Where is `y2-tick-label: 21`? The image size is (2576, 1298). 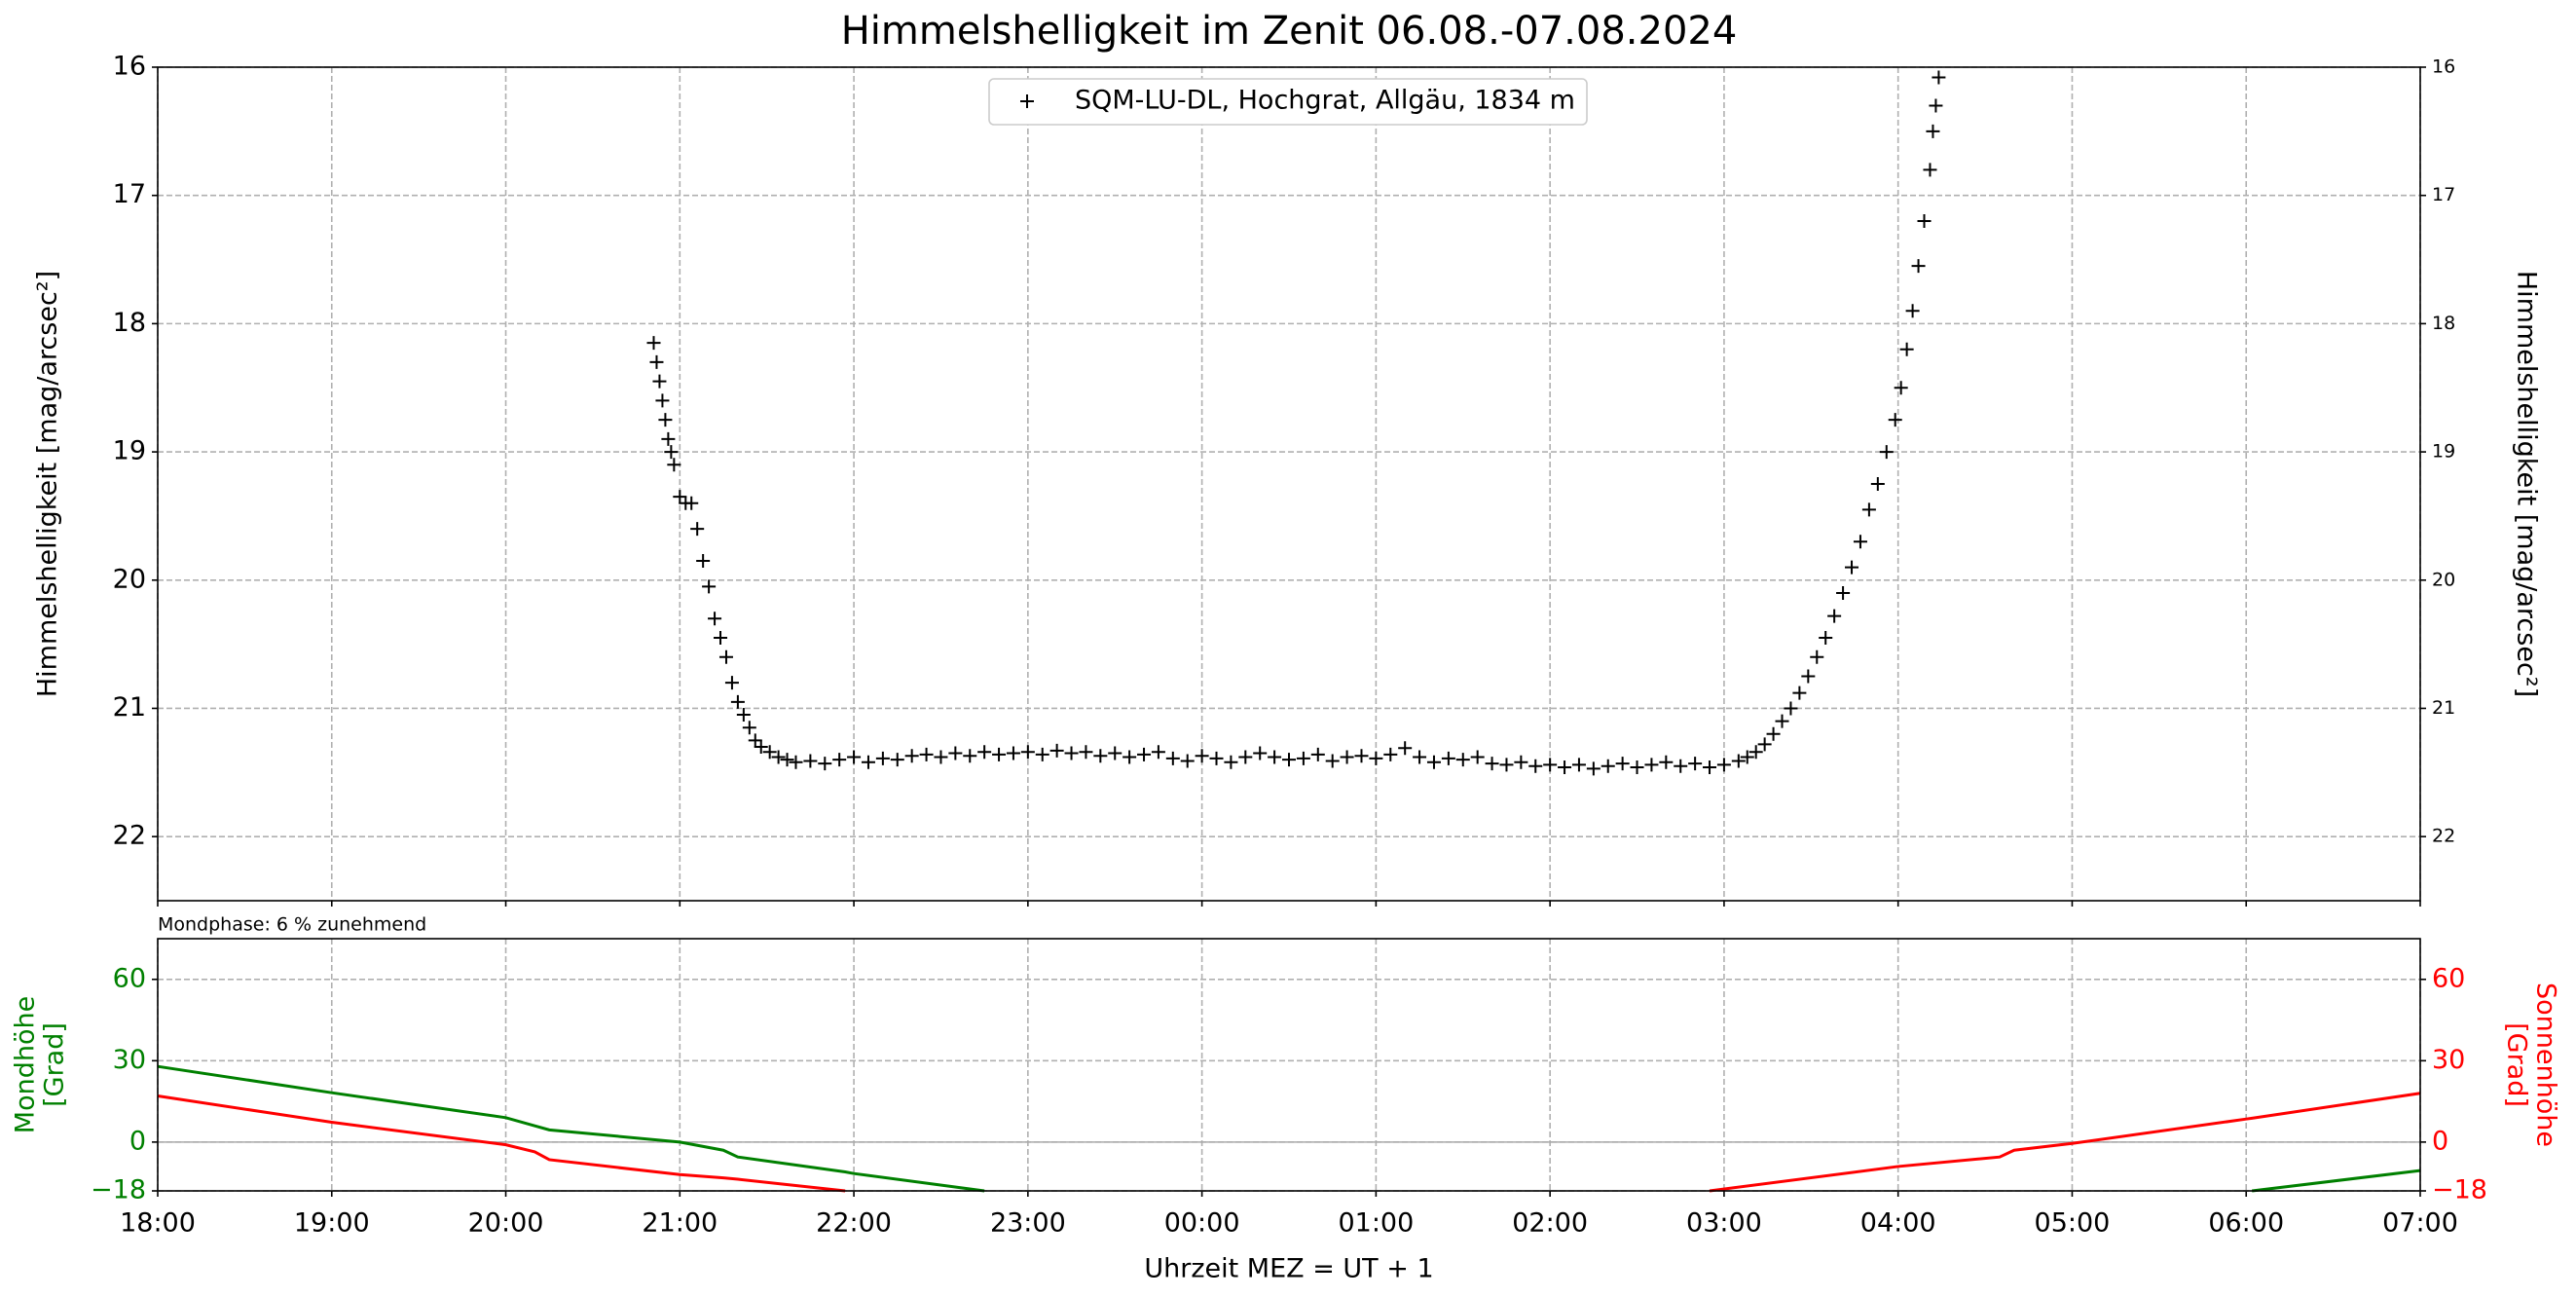 y2-tick-label: 21 is located at coordinates (2443, 708).